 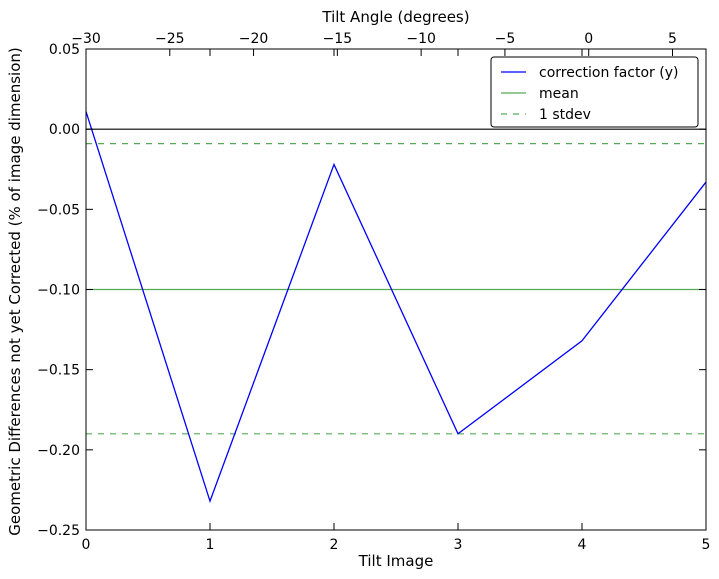 What do you see at coordinates (58, 451) in the screenshot?
I see `y-tick-label: −0.20` at bounding box center [58, 451].